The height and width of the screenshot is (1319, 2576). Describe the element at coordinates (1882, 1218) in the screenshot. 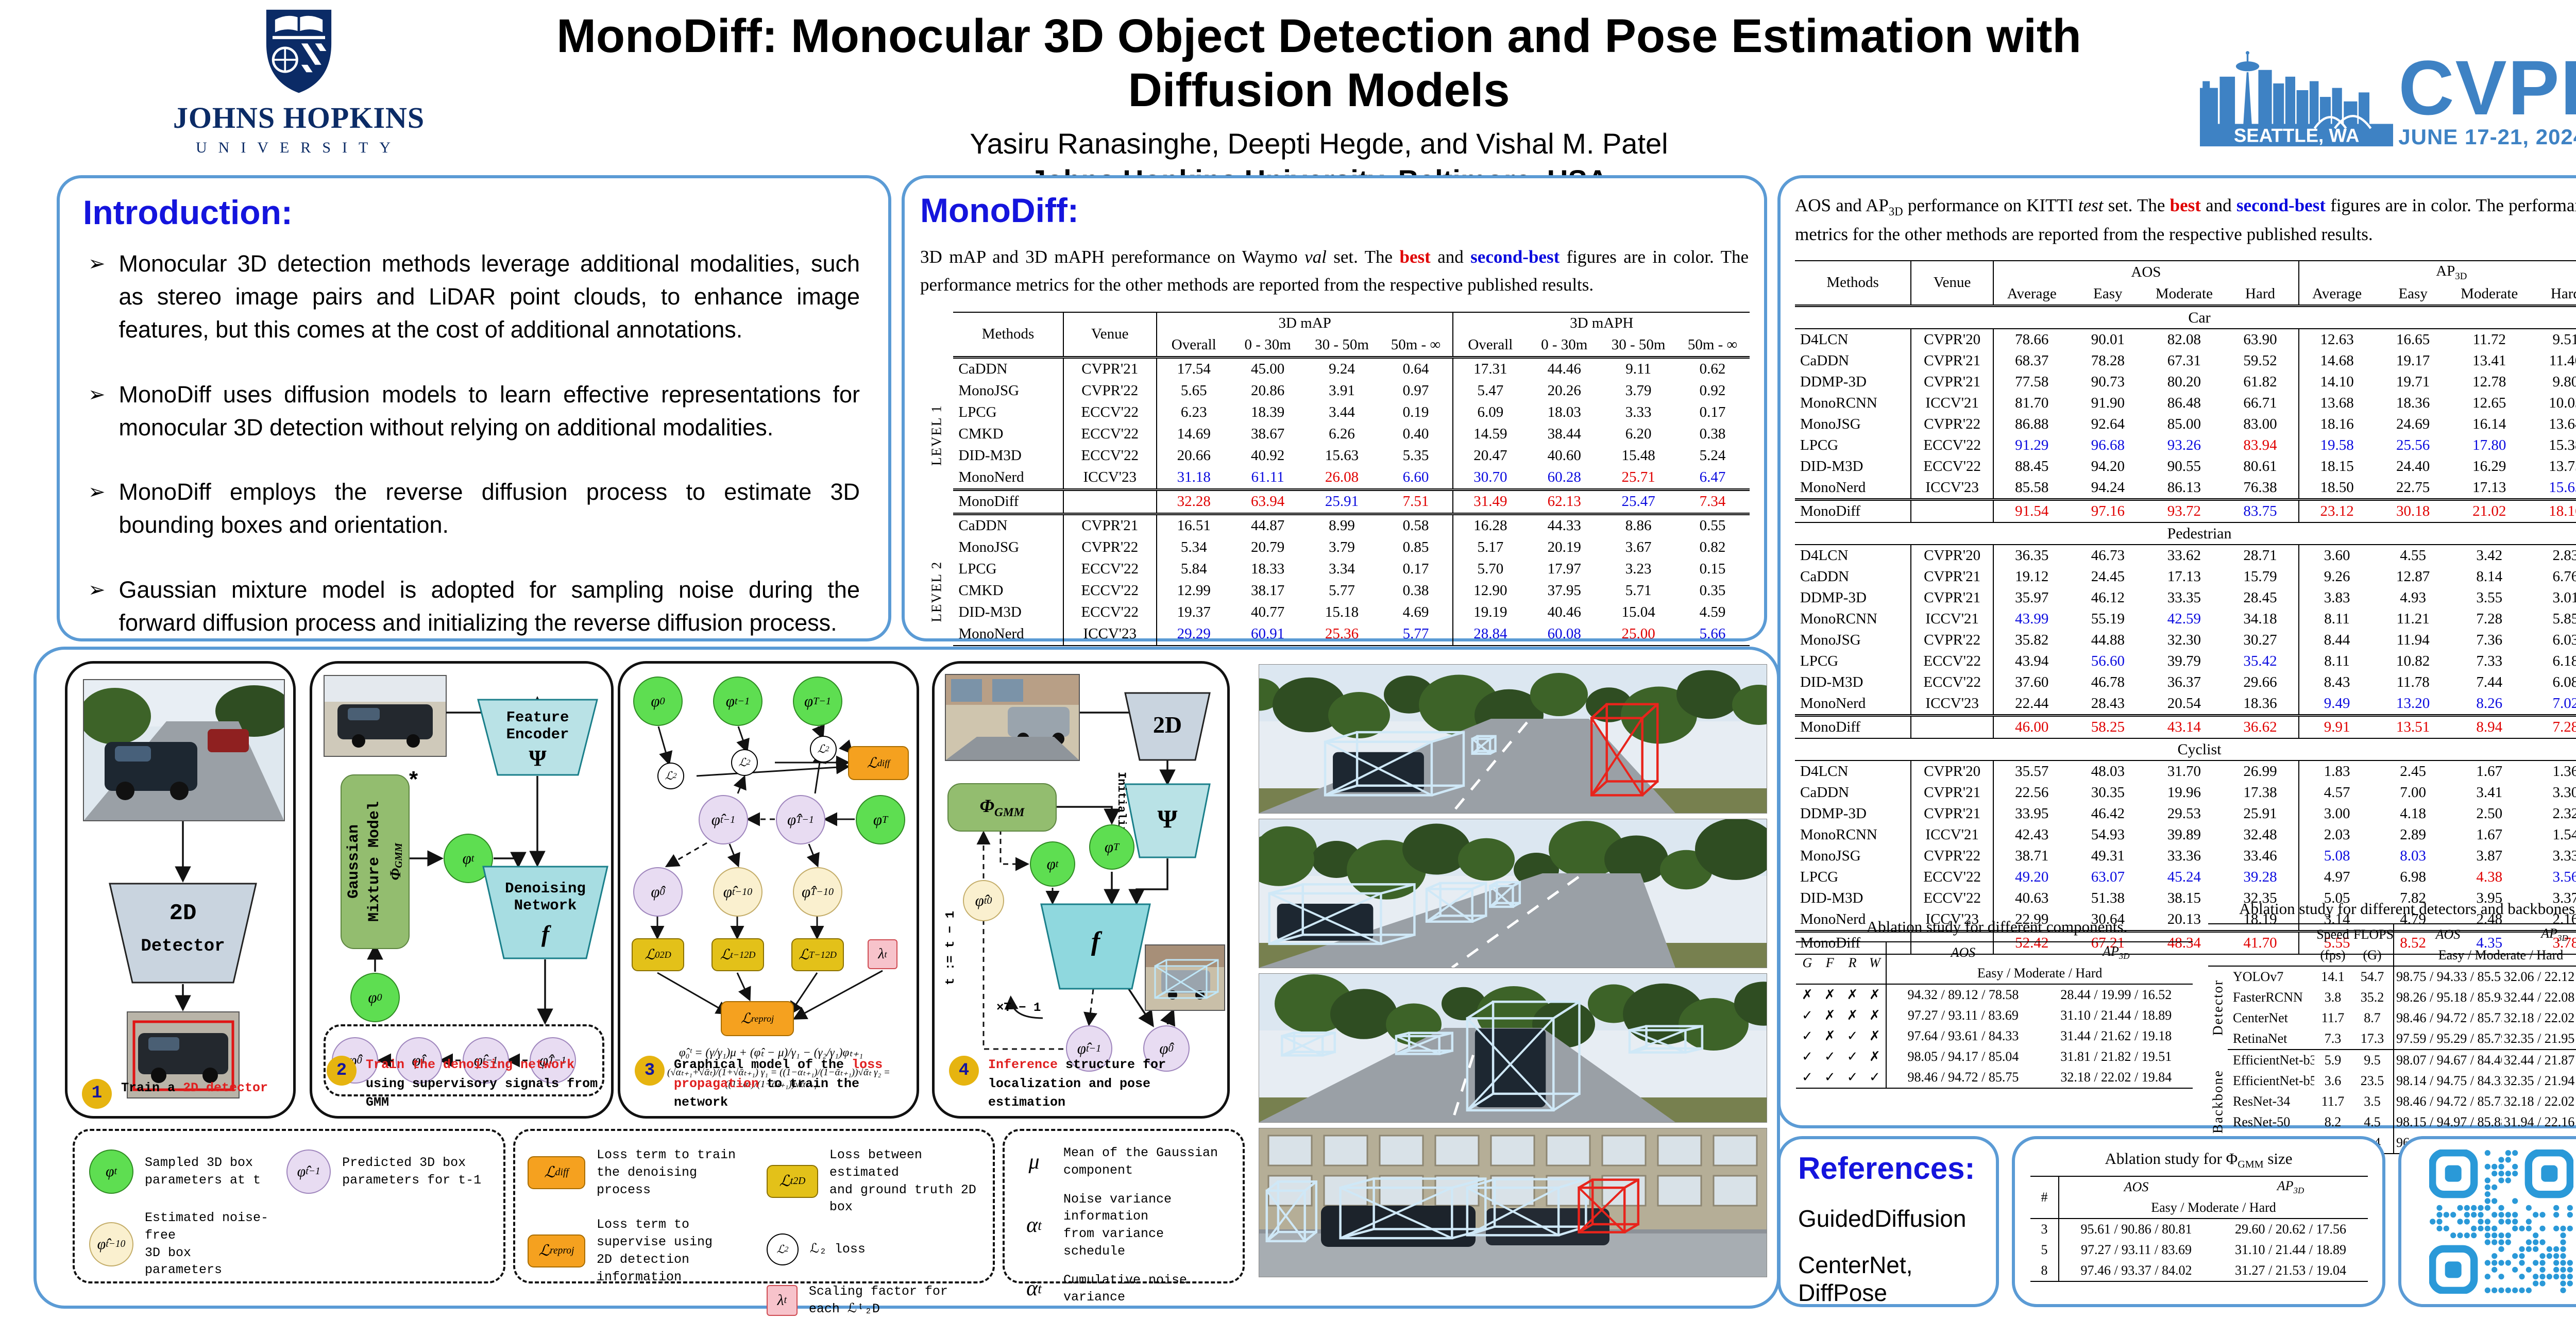

I see `reference-line: GuidedDiffusion` at that location.